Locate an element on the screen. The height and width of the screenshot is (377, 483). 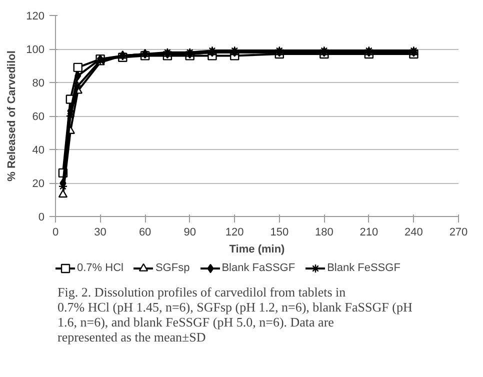
y-tick-label: 120 is located at coordinates (35, 16).